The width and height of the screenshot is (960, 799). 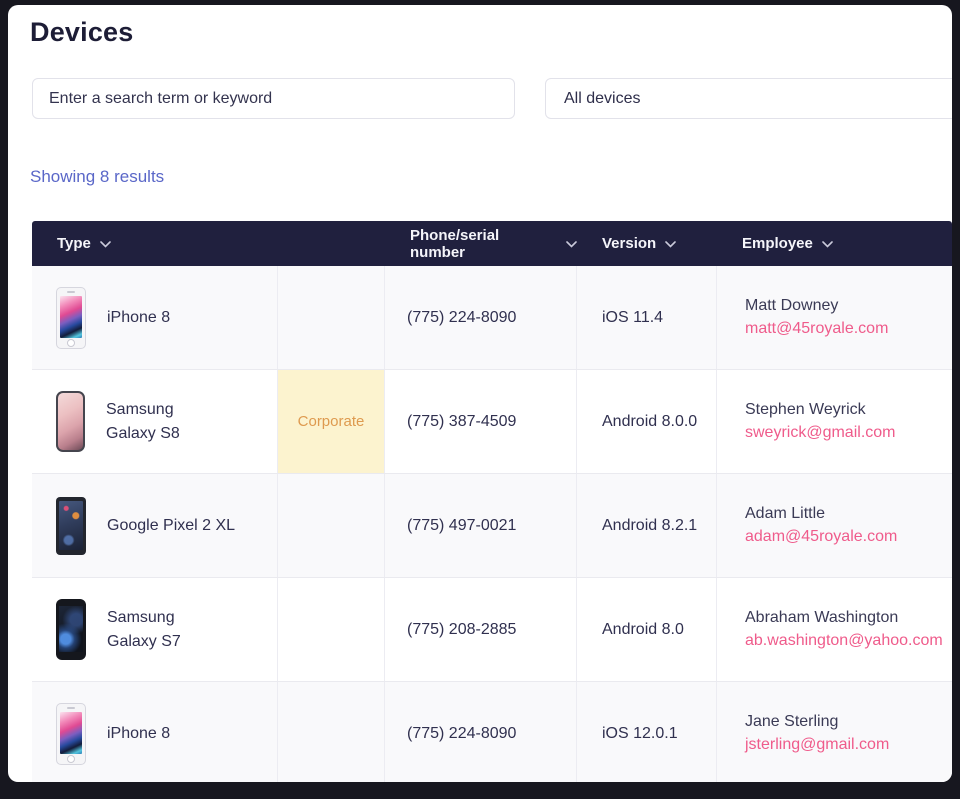 What do you see at coordinates (834, 243) in the screenshot?
I see `column-header-employee: Employee` at bounding box center [834, 243].